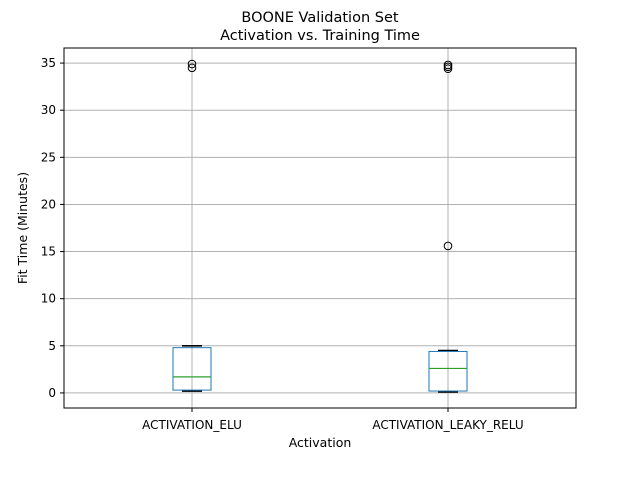  Describe the element at coordinates (320, 36) in the screenshot. I see `chart-subtitle: Activation vs. Training Time` at that location.